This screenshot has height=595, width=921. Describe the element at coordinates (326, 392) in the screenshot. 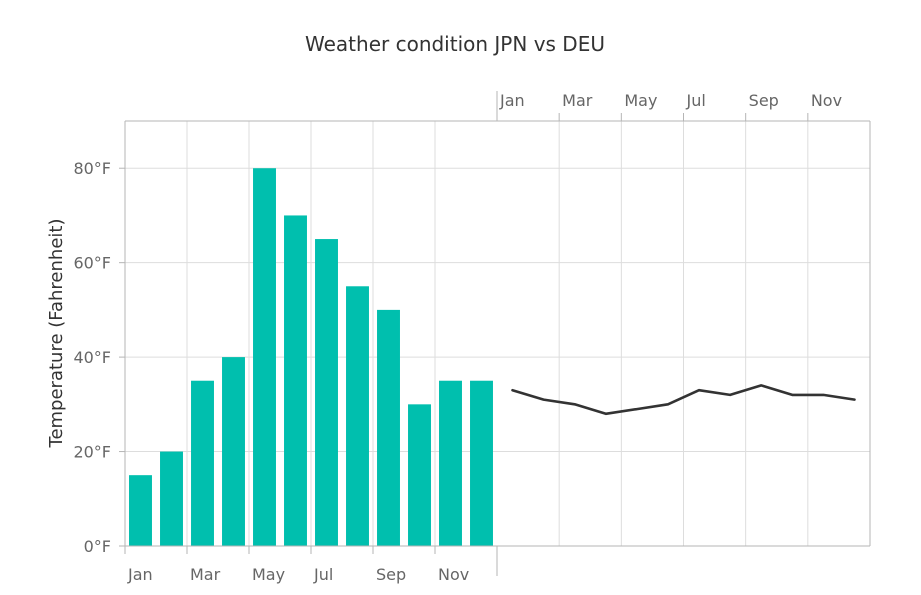

I see `bar-jul` at that location.